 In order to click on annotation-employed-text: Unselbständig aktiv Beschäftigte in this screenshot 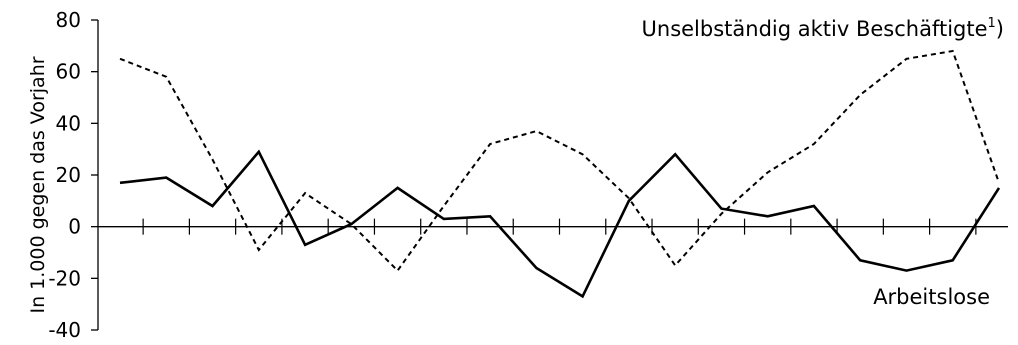, I will do `click(815, 29)`.